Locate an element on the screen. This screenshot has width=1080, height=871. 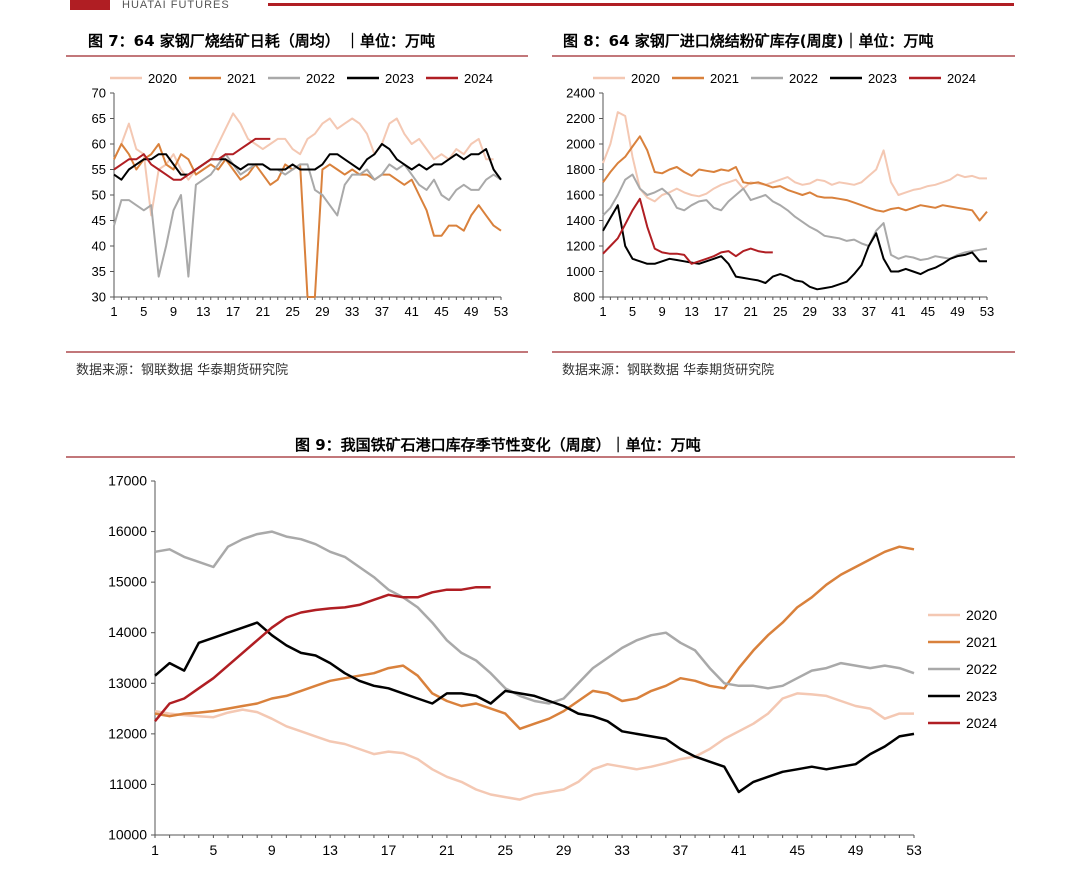
chart3-legend-label-2020: 2020 is located at coordinates (981, 615).